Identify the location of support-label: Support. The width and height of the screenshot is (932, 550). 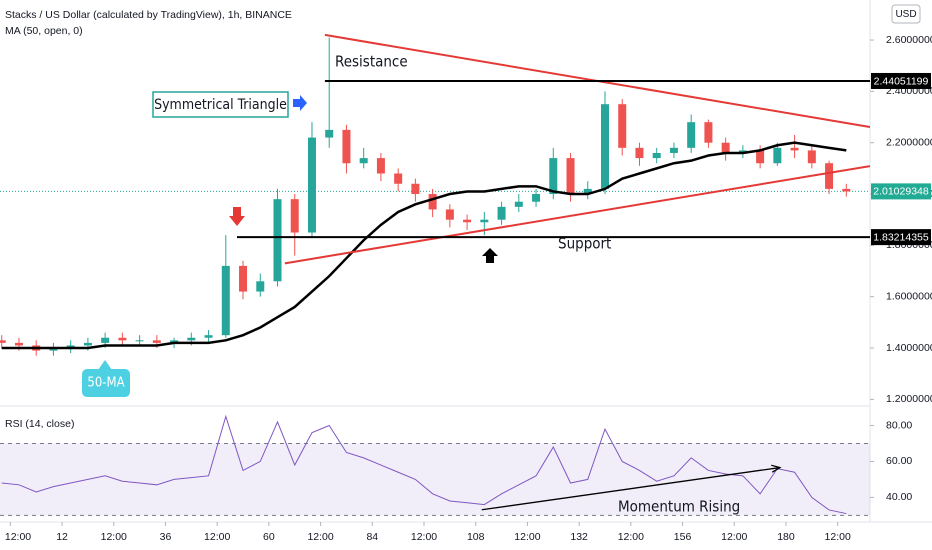
(584, 244).